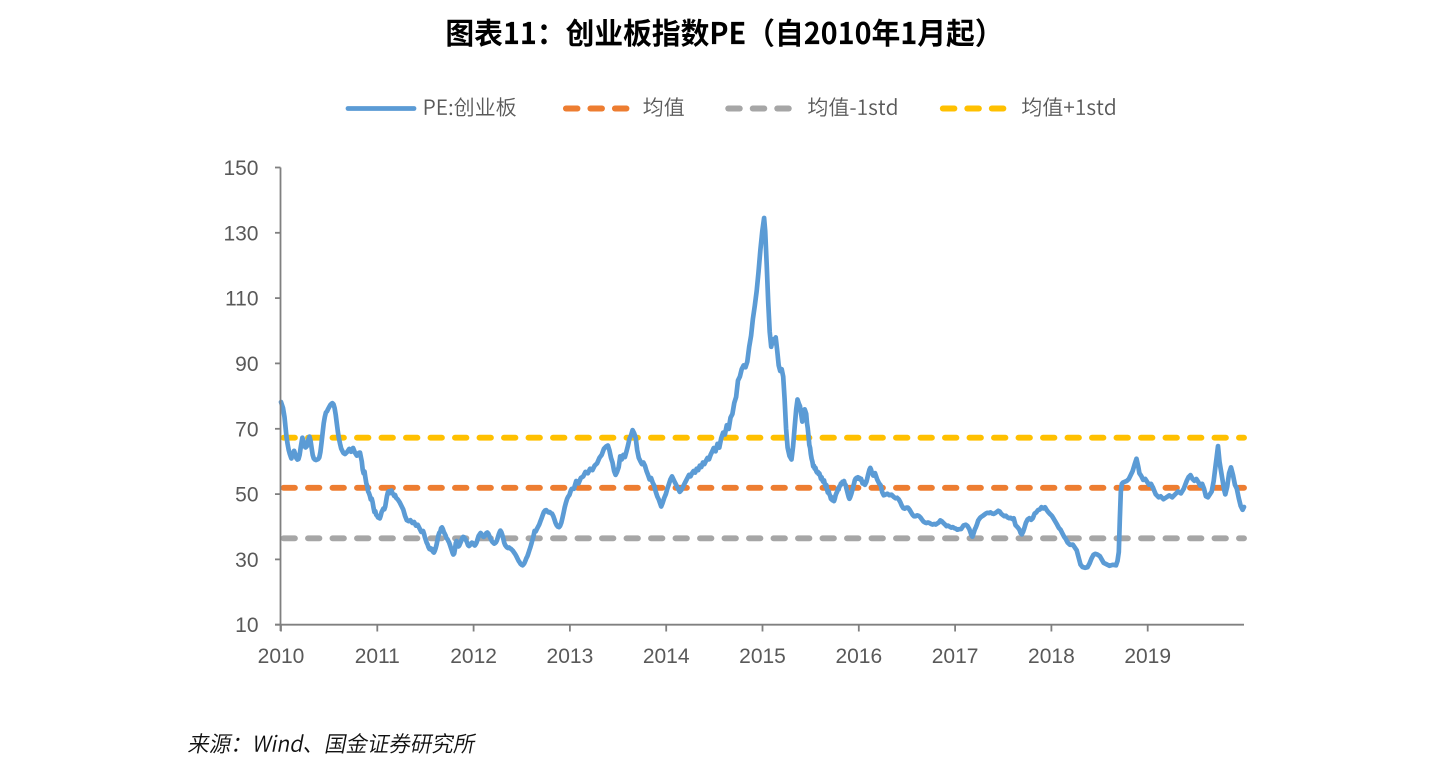 This screenshot has width=1440, height=777. I want to click on svg-text: 30, so click(246, 560).